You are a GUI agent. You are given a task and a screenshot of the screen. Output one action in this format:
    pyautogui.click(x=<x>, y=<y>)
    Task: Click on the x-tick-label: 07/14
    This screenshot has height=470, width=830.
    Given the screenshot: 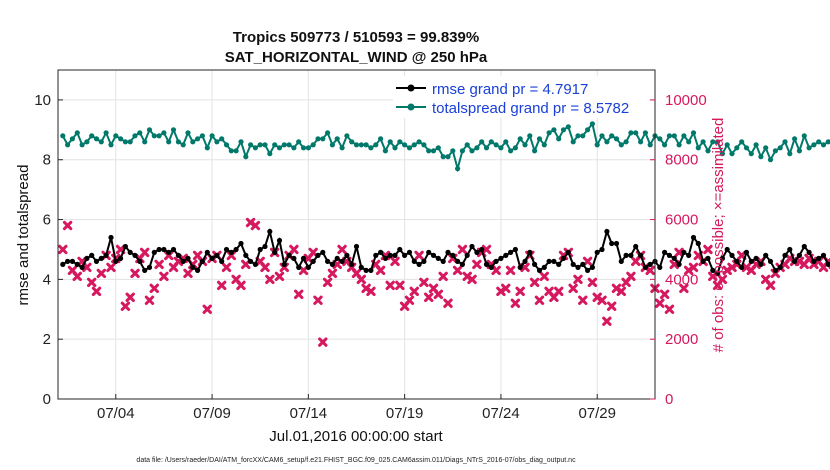 What is the action you would take?
    pyautogui.click(x=309, y=413)
    